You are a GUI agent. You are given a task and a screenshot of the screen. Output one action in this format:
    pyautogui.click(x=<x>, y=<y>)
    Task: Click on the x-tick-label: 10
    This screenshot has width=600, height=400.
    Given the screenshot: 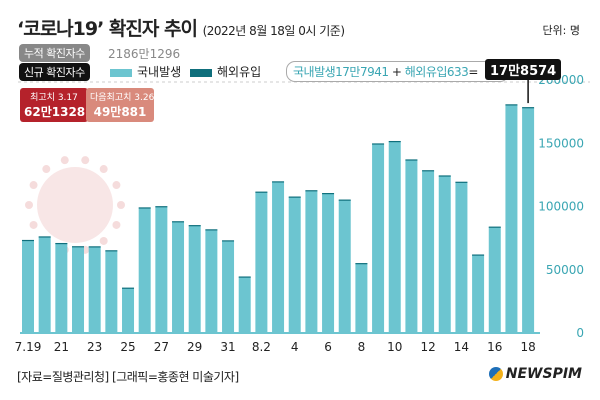 What is the action you would take?
    pyautogui.click(x=394, y=347)
    